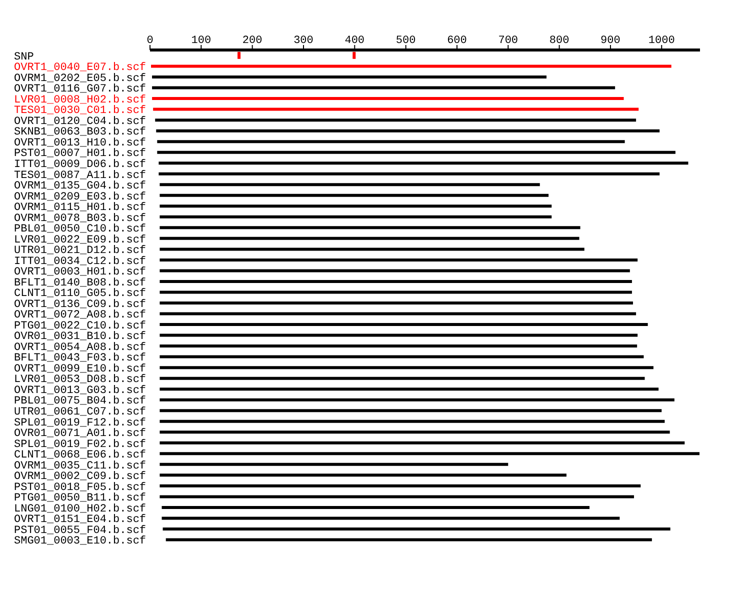 The image size is (750, 590). I want to click on y-tick-label: BFLT1_0043_F03.b.scf, so click(80, 358).